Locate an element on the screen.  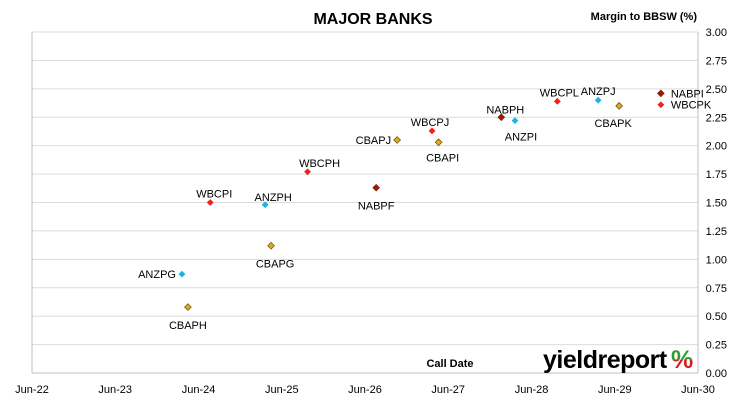
y-tick-label: 0.75 is located at coordinates (716, 289).